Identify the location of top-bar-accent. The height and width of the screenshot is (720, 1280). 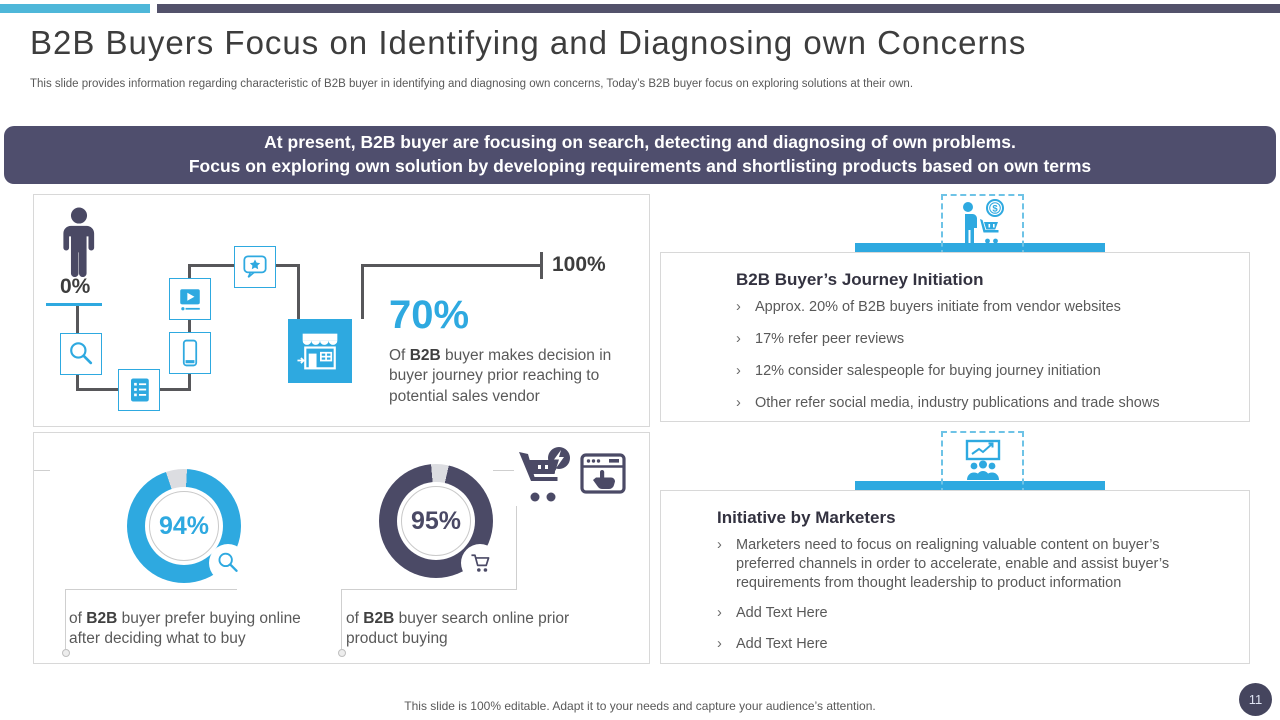
(75, 8).